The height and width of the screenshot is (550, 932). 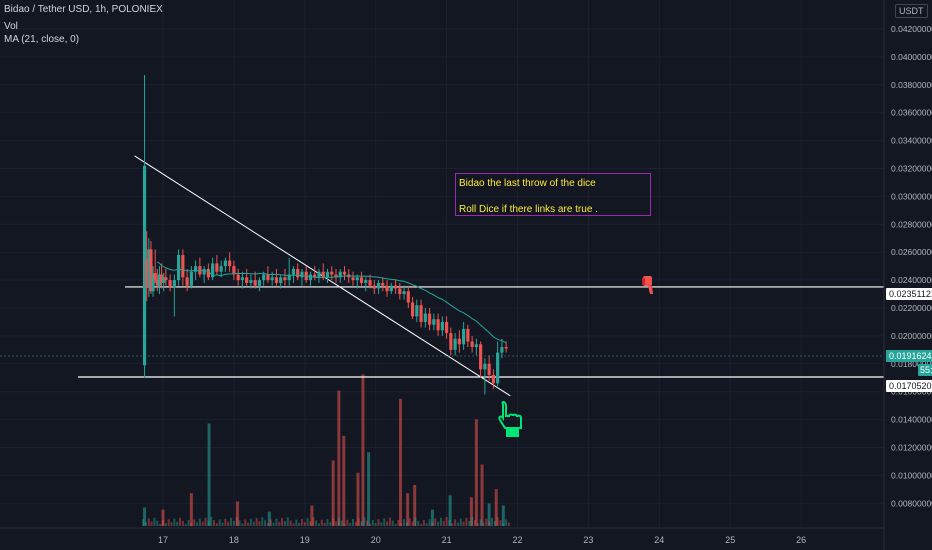 What do you see at coordinates (332, 302) in the screenshot?
I see `moving-average-line` at bounding box center [332, 302].